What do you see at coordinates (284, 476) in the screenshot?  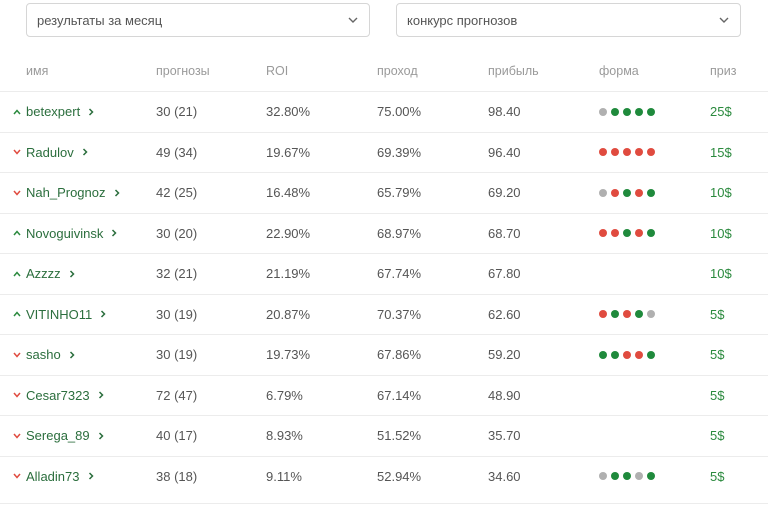 I see `roi-cell: 9.11%` at bounding box center [284, 476].